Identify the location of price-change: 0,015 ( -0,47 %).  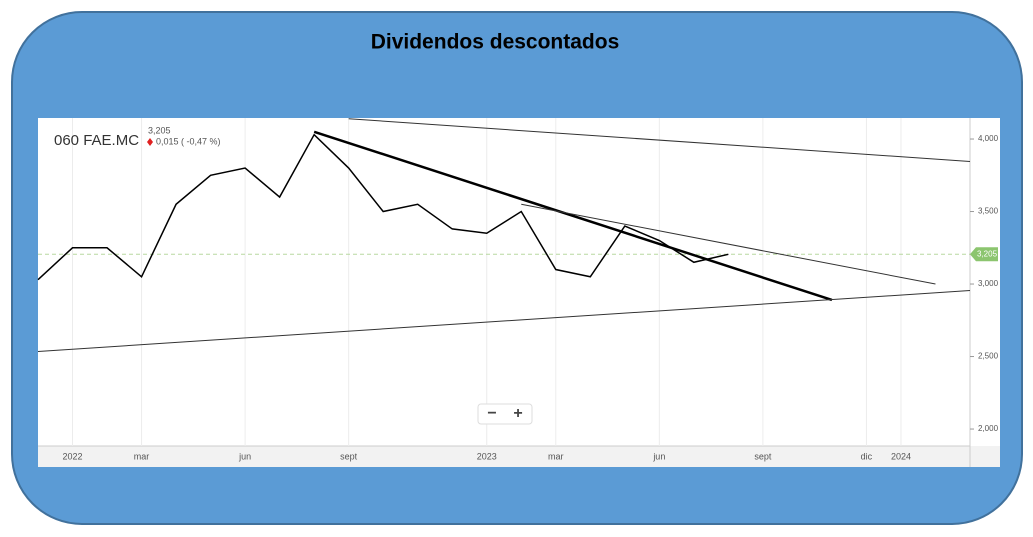
(188, 141).